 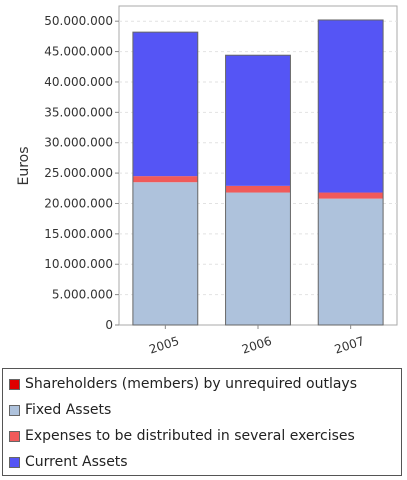 I want to click on y-tick-label: 35.000.000, so click(x=78, y=112).